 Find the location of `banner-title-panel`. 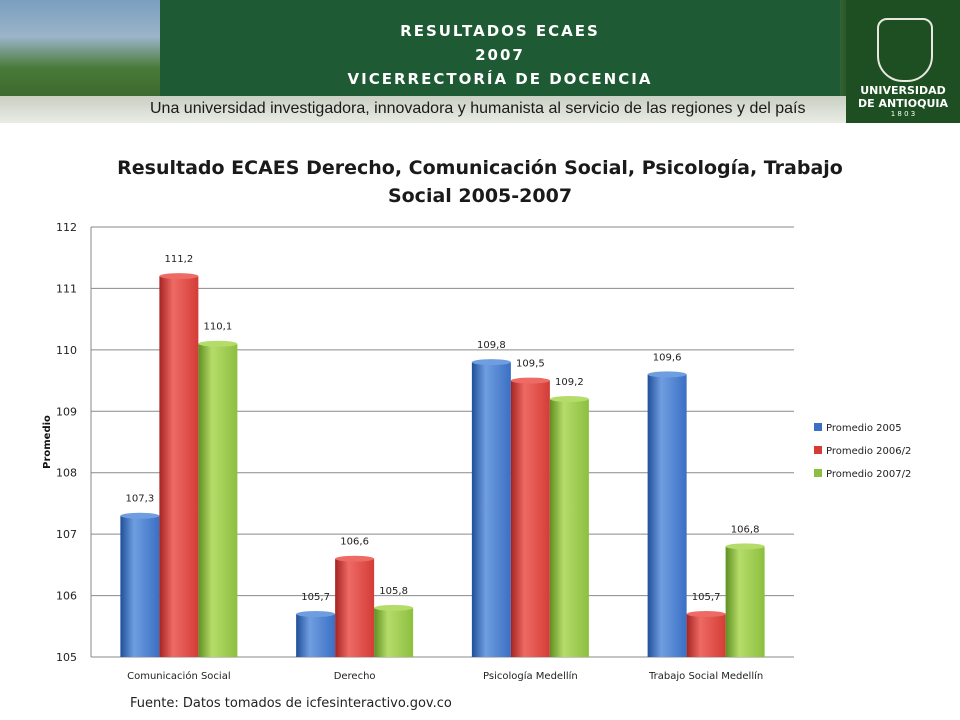

banner-title-panel is located at coordinates (500, 51).